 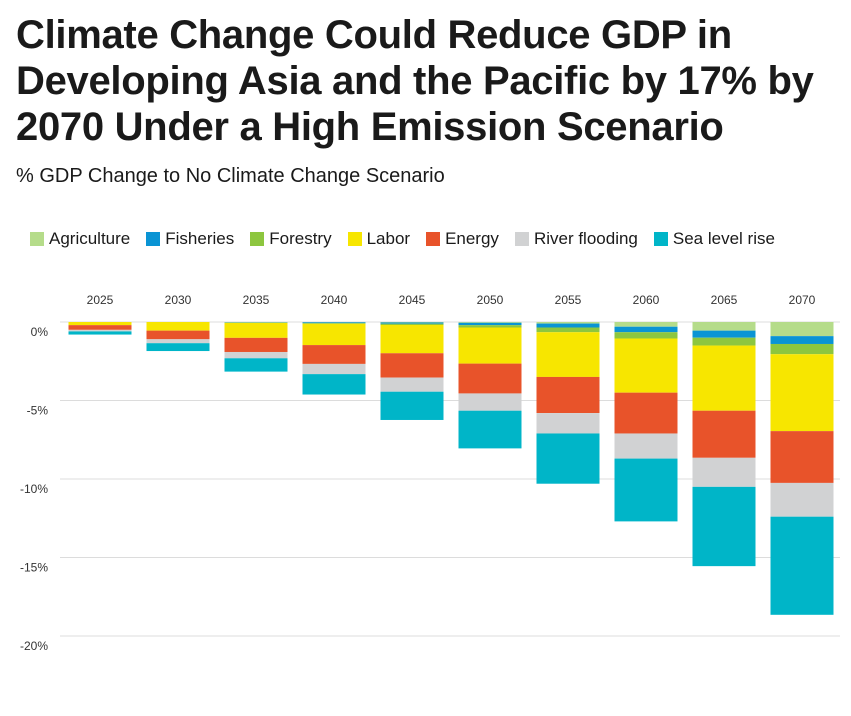 I want to click on y-tick-label: -15%, so click(x=34, y=568).